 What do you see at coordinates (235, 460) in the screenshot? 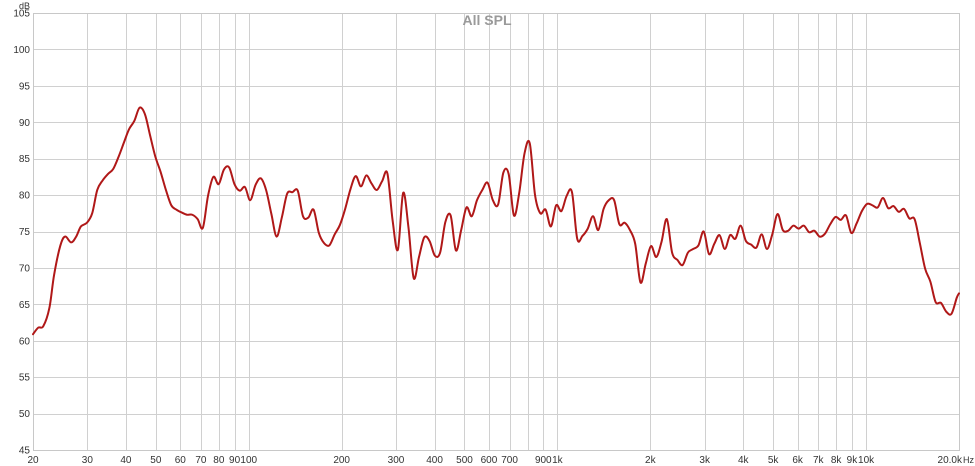
I see `x-tick-label: 90` at bounding box center [235, 460].